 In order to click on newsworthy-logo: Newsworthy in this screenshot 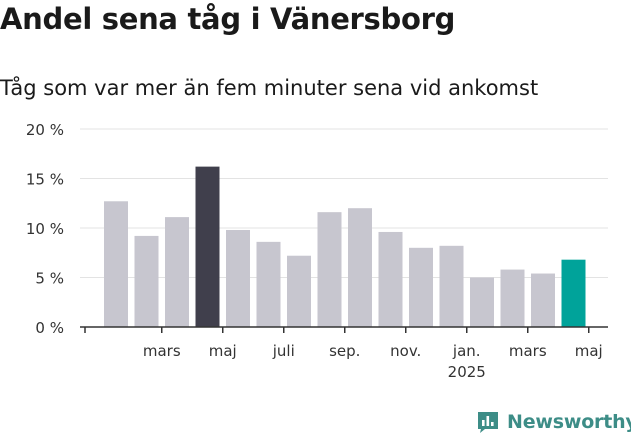, I will do `click(553, 422)`.